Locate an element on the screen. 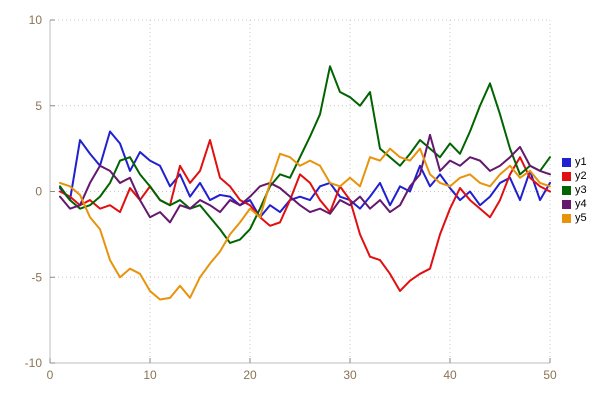 This screenshot has width=600, height=400. legend-label-y5: y5 is located at coordinates (581, 217).